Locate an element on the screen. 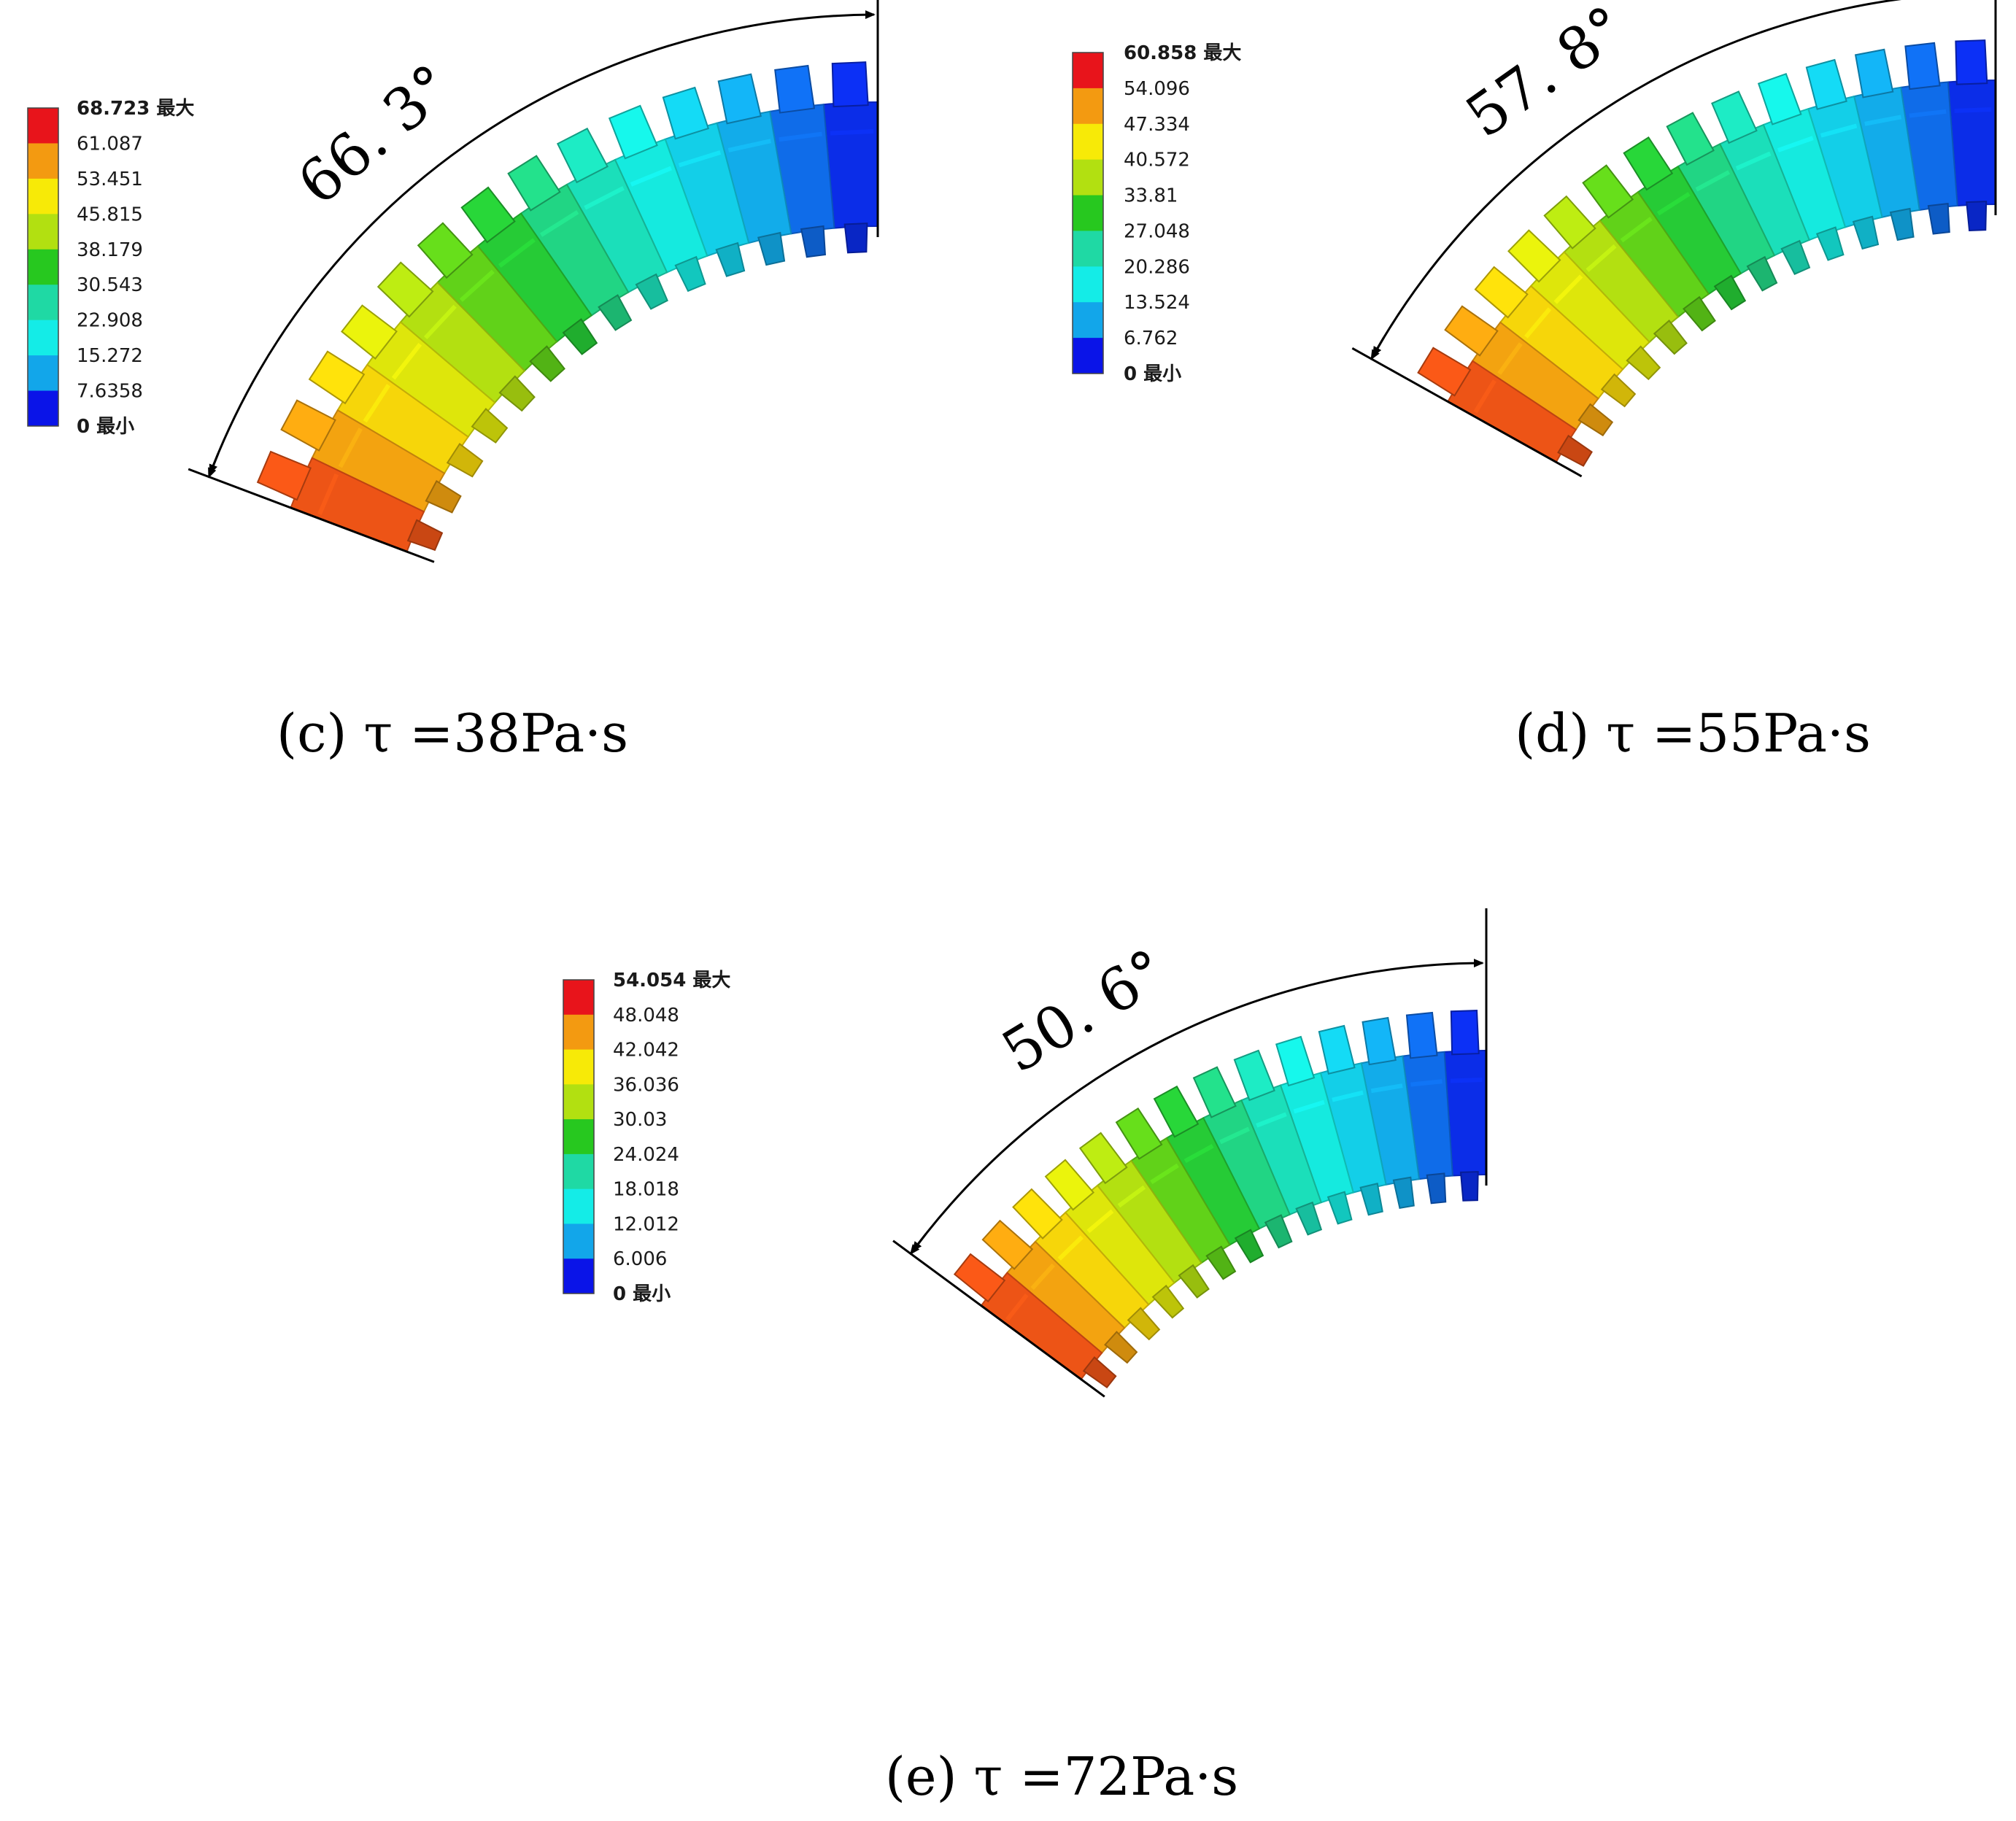 Image resolution: width=2016 pixels, height=1821 pixels. legend-tick-label: 40.572 is located at coordinates (1157, 160).